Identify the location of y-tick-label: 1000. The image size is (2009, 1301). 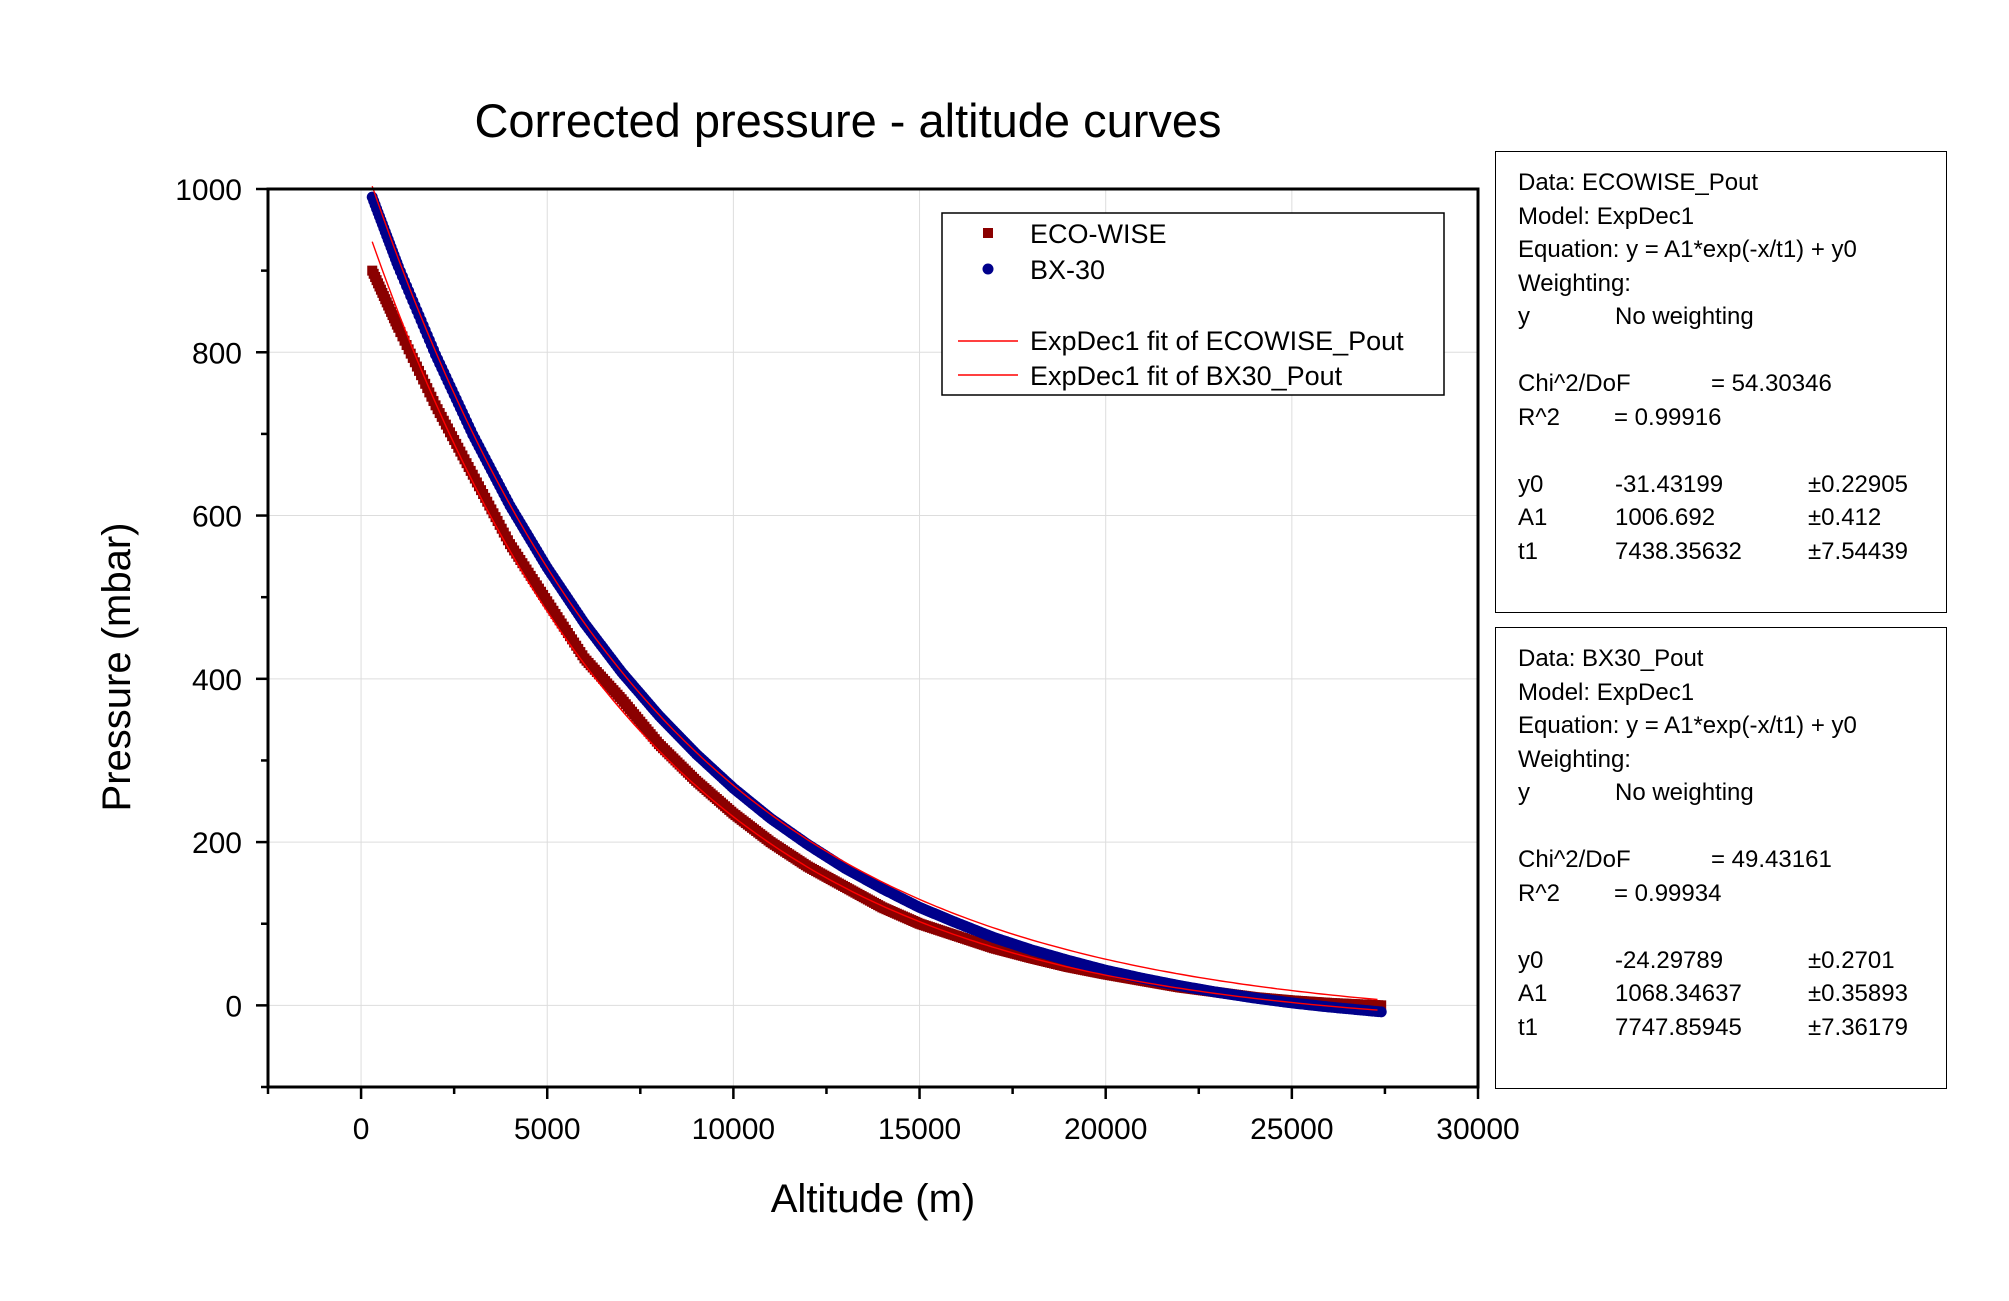
(208, 190).